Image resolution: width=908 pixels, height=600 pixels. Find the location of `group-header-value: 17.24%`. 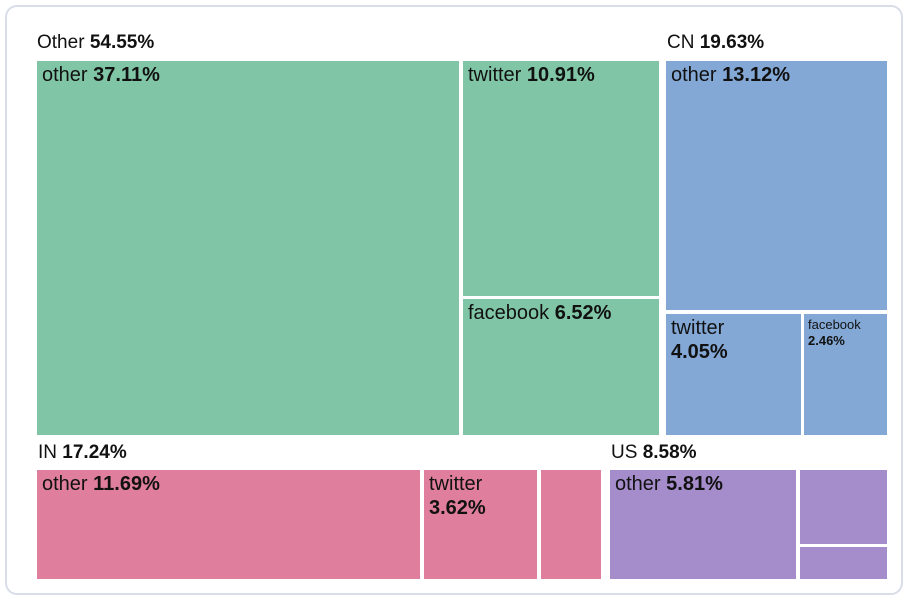

group-header-value: 17.24% is located at coordinates (94, 452).